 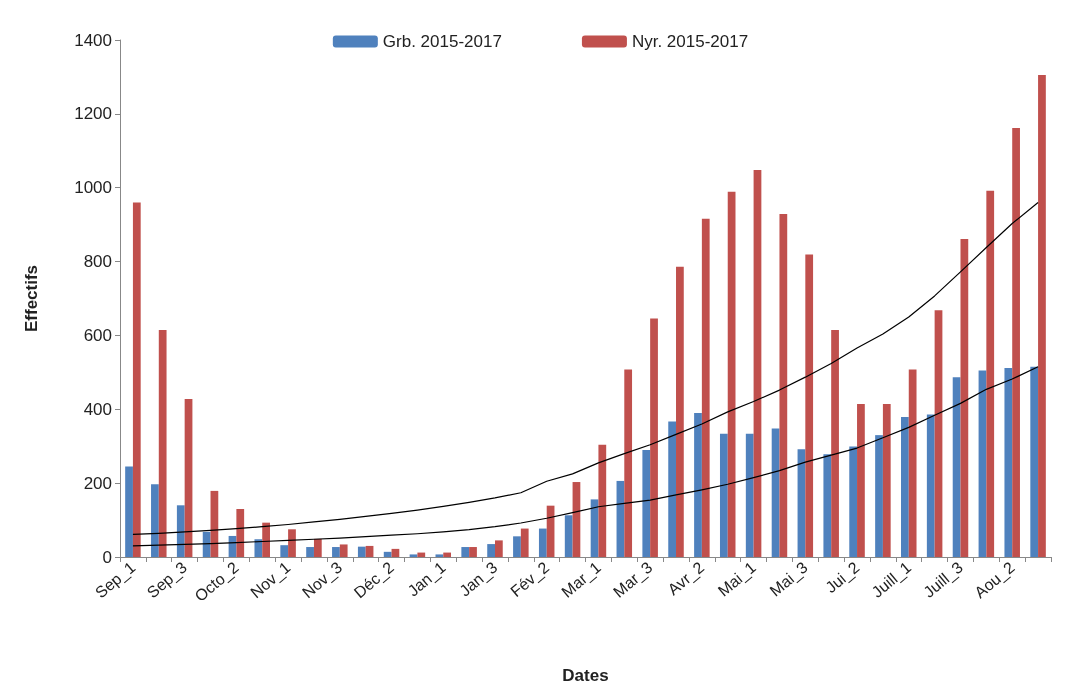 I want to click on legend-label: Nyr. 2015-2017, so click(x=690, y=41).